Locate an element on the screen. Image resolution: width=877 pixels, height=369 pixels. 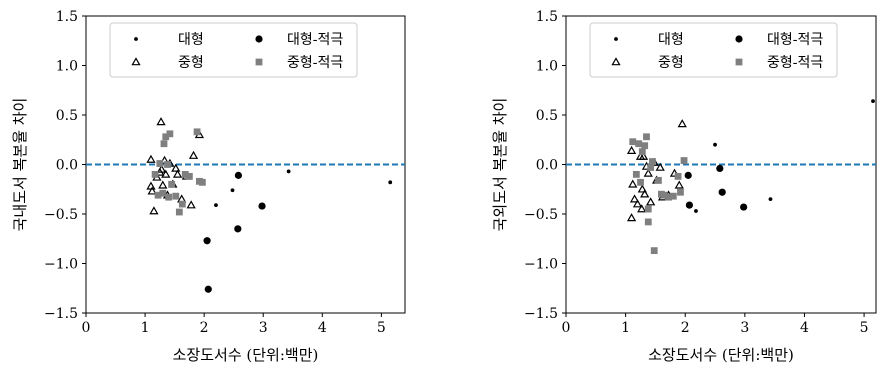
y-tick-label: 0.0 is located at coordinates (67, 166).